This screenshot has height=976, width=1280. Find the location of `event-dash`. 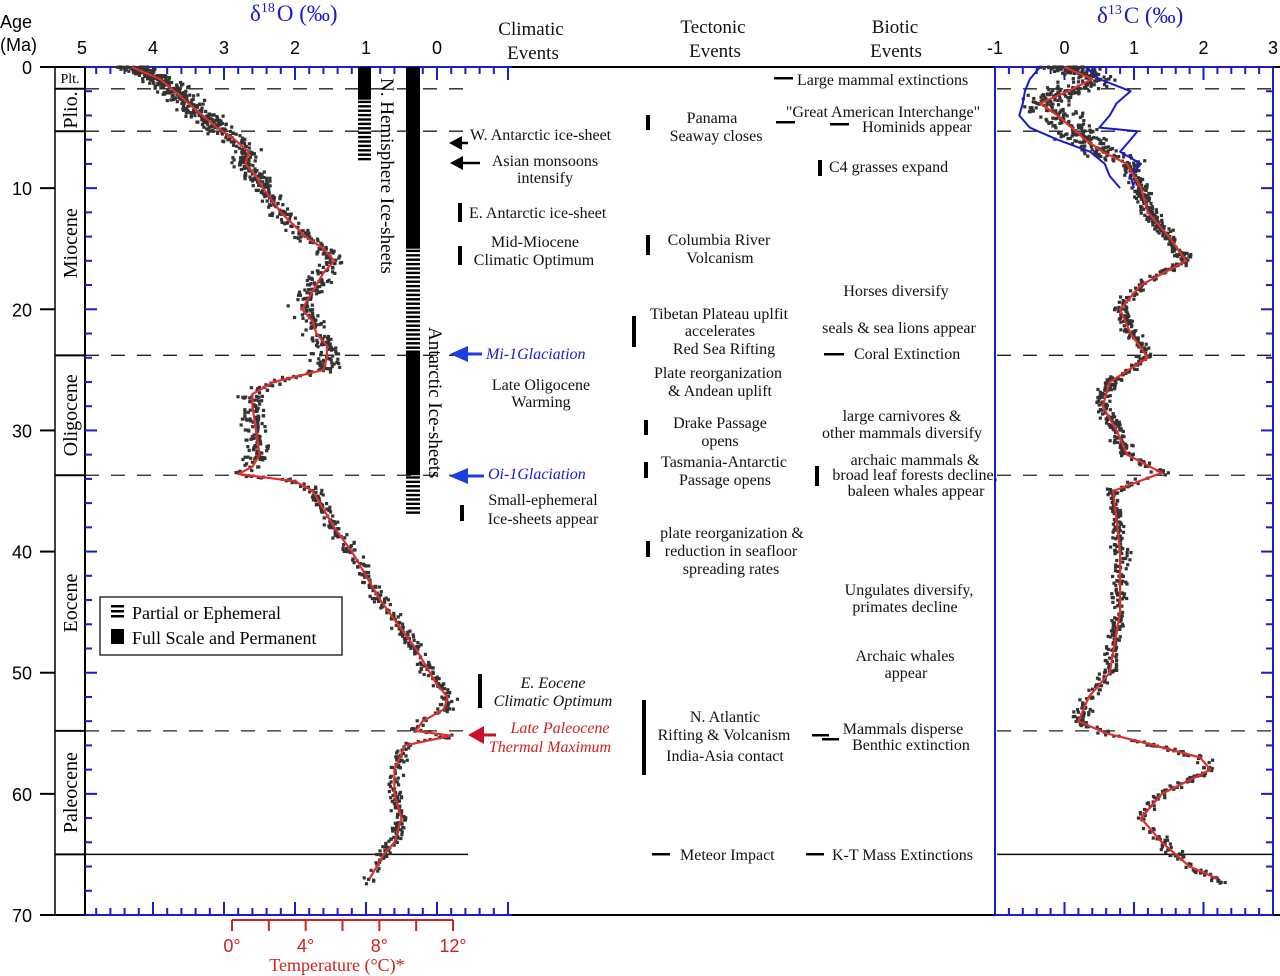

event-dash is located at coordinates (830, 739).